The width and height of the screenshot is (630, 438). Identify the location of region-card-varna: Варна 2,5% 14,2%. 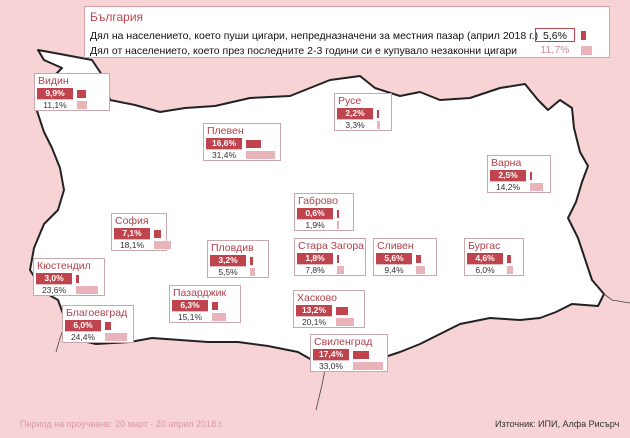
(519, 174).